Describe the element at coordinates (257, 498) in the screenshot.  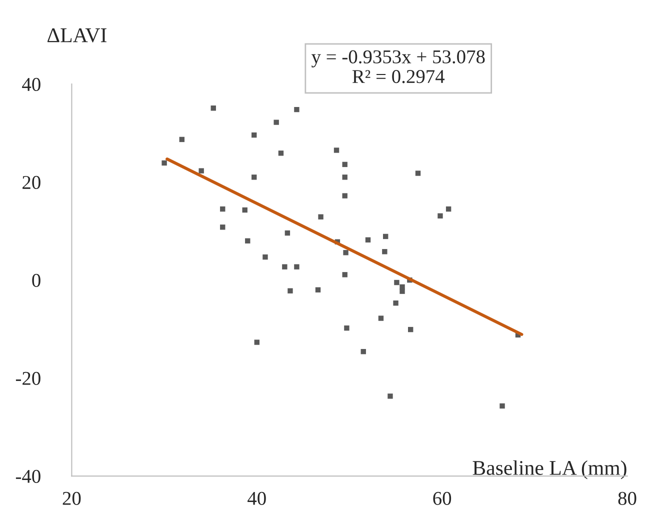
I see `x-tick-label: 40` at that location.